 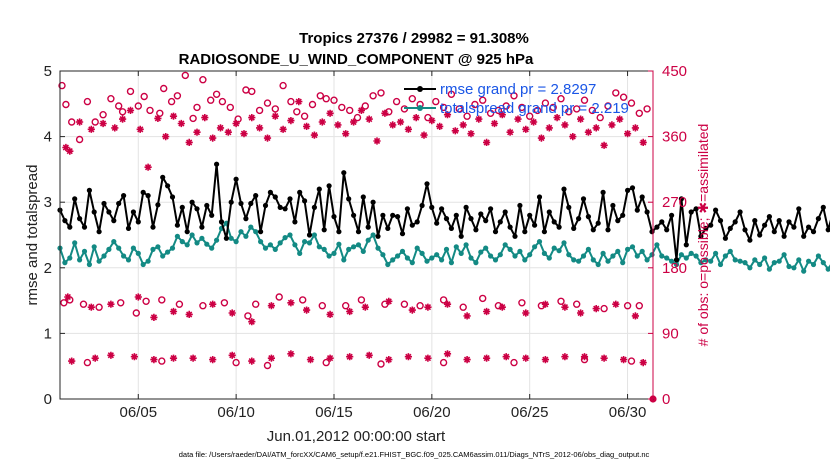 I want to click on legend-rmse-marker, so click(x=420, y=89).